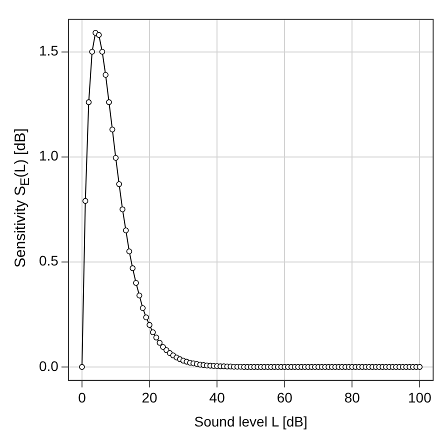 Image resolution: width=446 pixels, height=443 pixels. What do you see at coordinates (48, 260) in the screenshot?
I see `y-tick-label: 0.5` at bounding box center [48, 260].